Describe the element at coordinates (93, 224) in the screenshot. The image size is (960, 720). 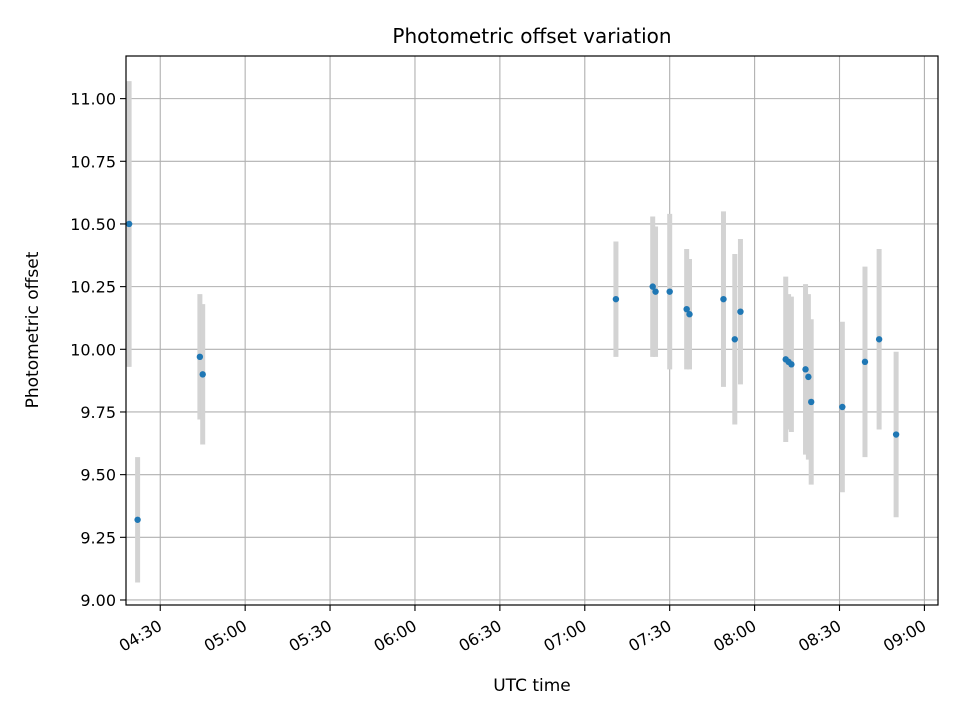
I see `y-tick-label: 10.50` at that location.